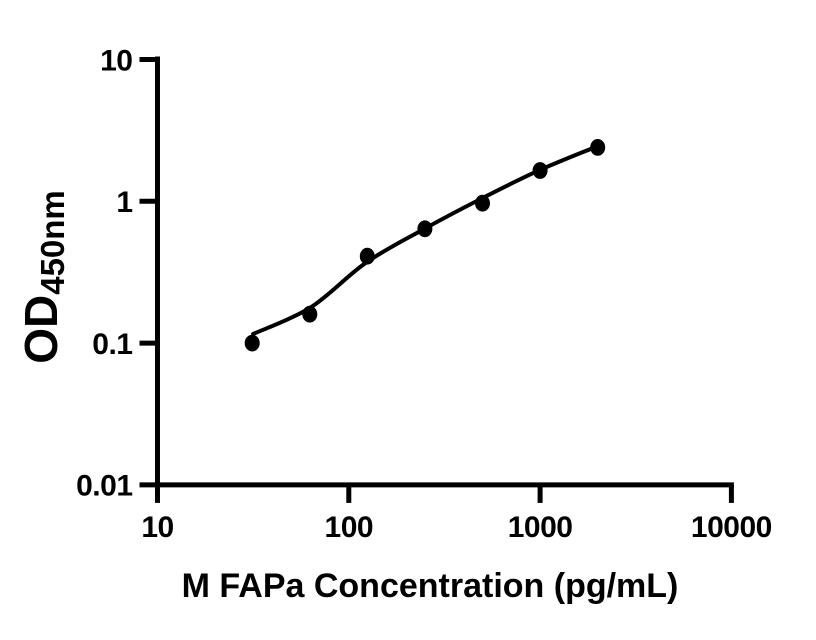  Describe the element at coordinates (52, 242) in the screenshot. I see `y-axis-title-subscript: 450nm` at that location.